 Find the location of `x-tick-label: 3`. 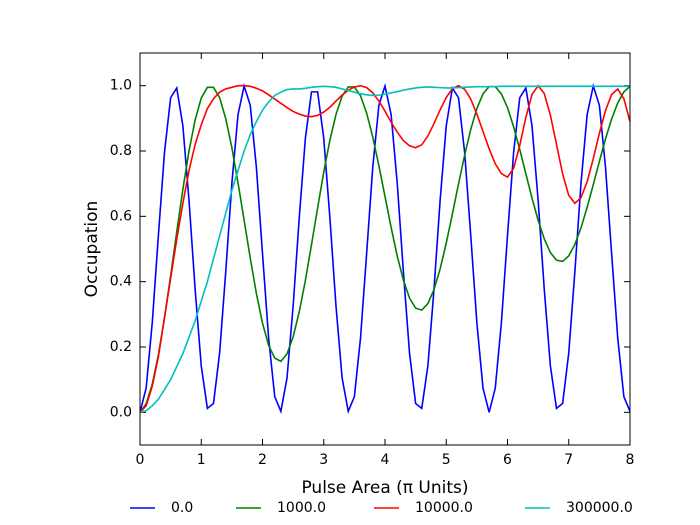

x-tick-label: 3 is located at coordinates (323, 460).